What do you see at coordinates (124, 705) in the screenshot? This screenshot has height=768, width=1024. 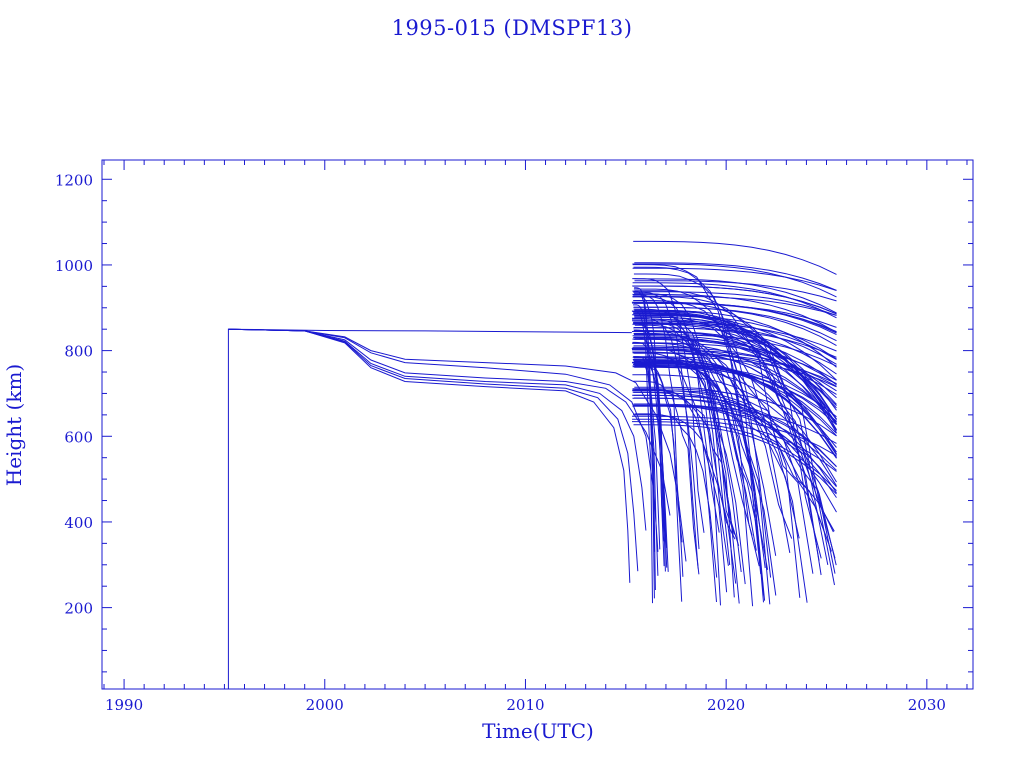 I see `x-tick-label: 1990` at bounding box center [124, 705].